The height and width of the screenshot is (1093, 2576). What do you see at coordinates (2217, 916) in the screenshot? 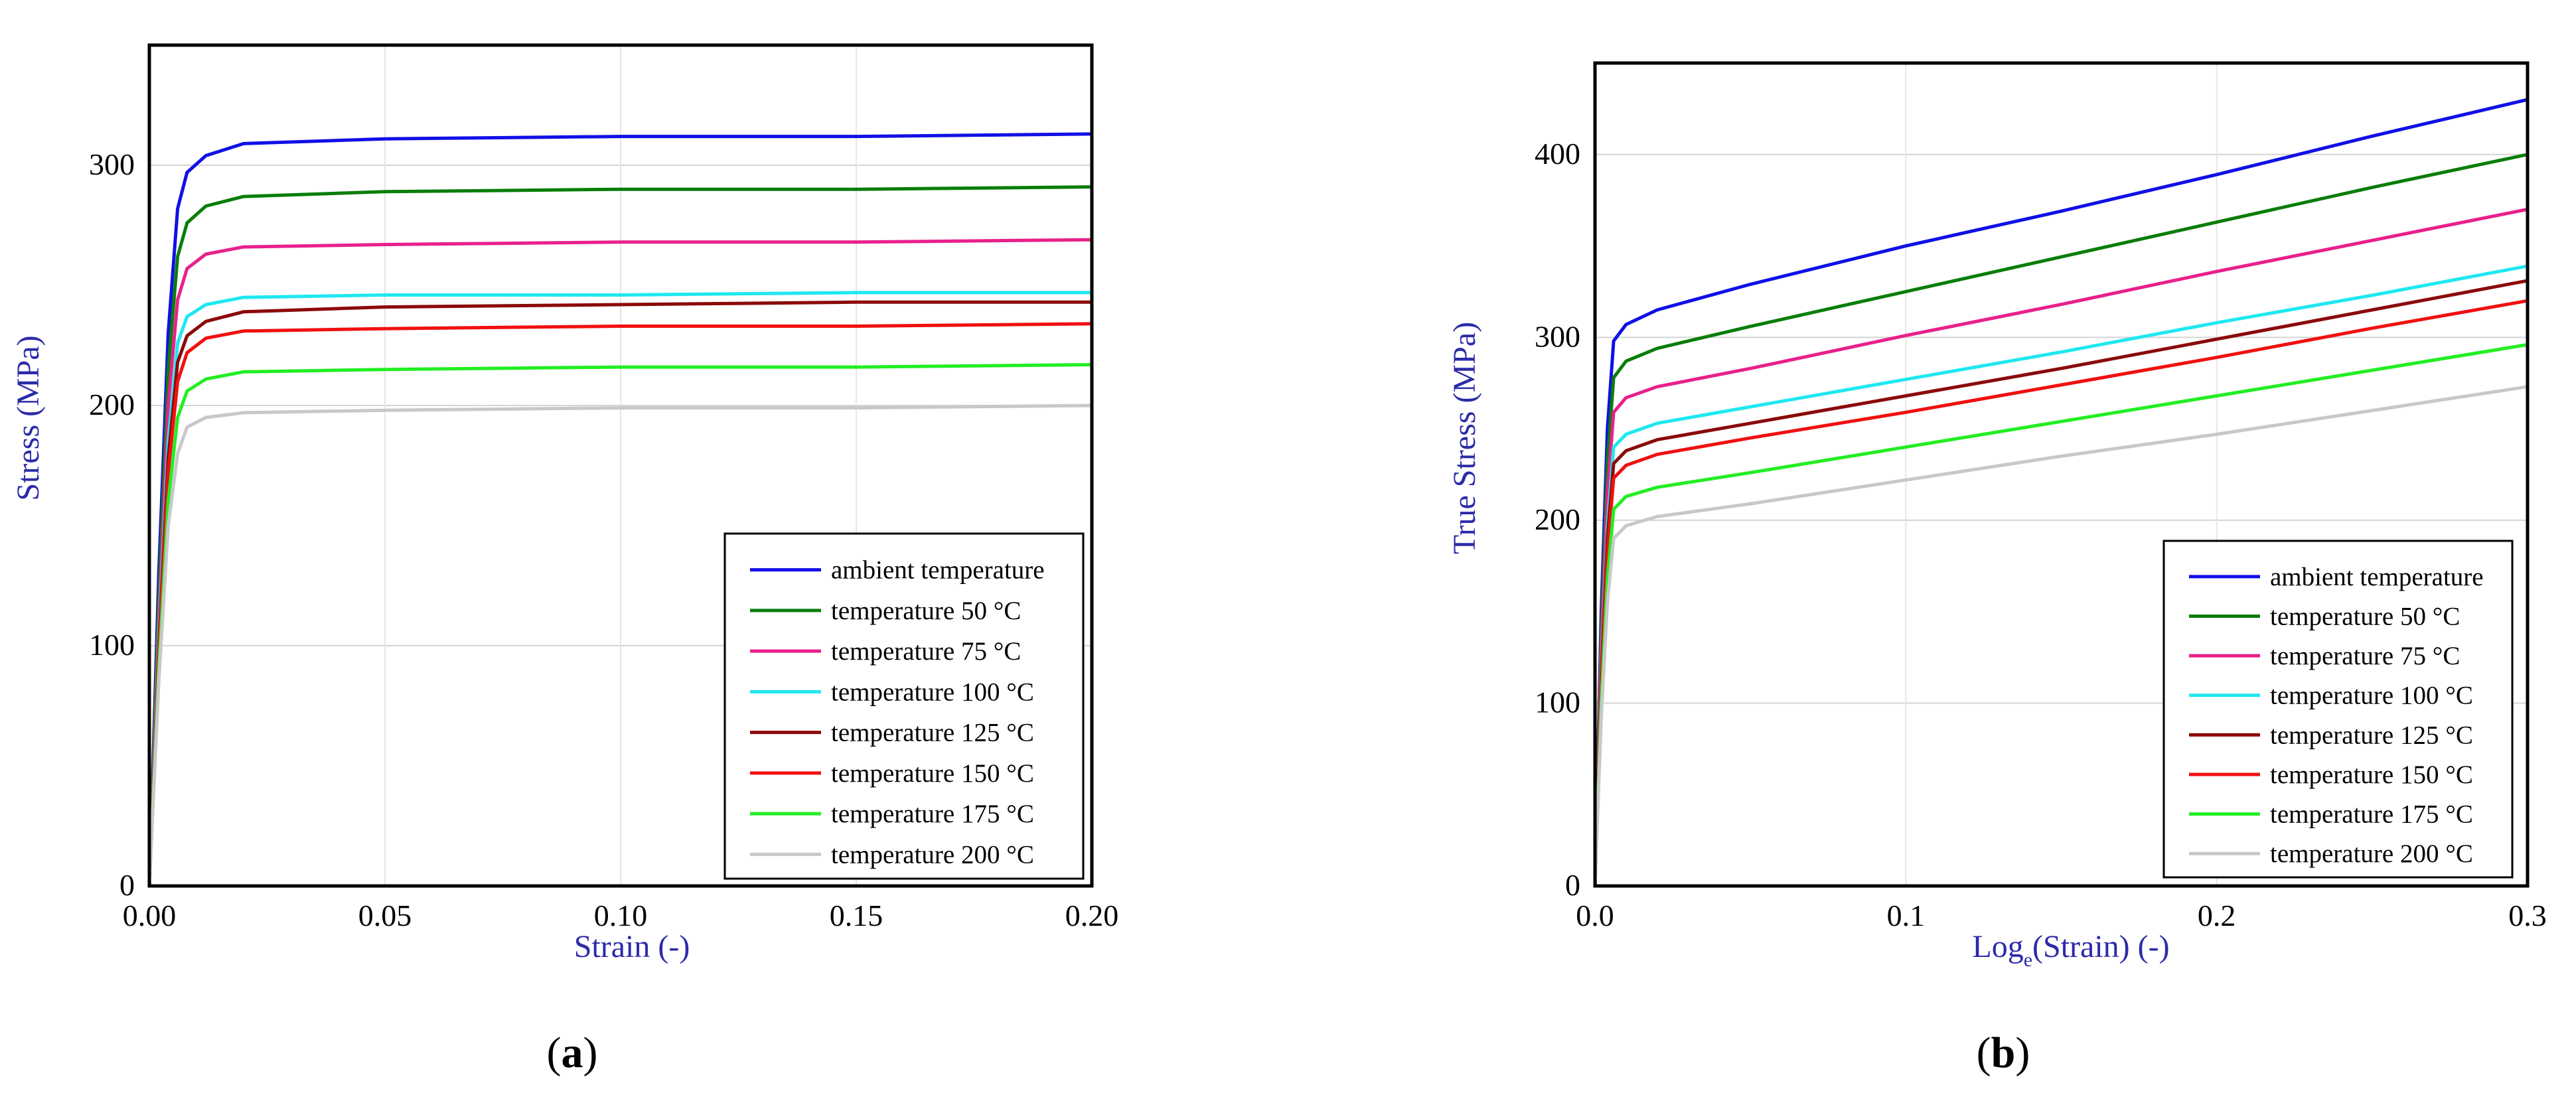
I see `x-tick-label: 0.2` at bounding box center [2217, 916].